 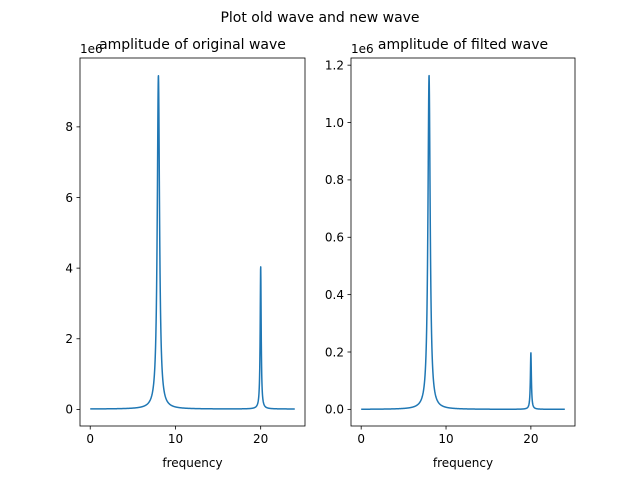 I want to click on axes-title: amplitude of filted wave, so click(x=463, y=45).